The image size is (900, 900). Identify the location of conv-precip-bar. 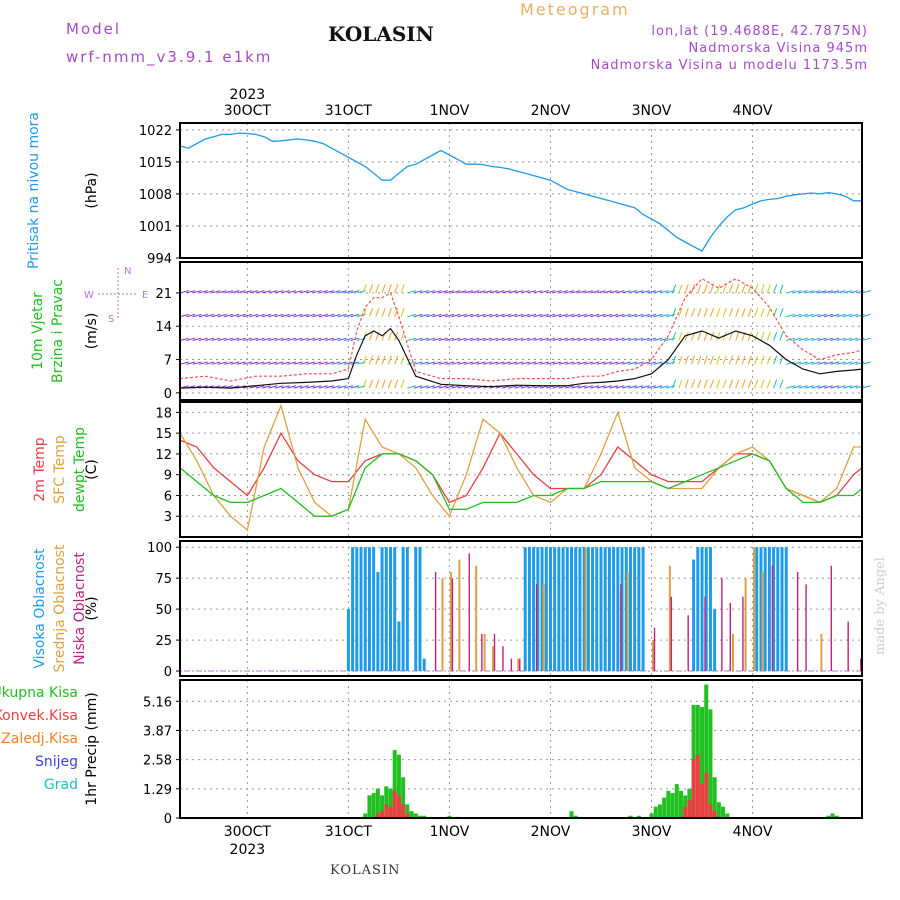
(714, 814).